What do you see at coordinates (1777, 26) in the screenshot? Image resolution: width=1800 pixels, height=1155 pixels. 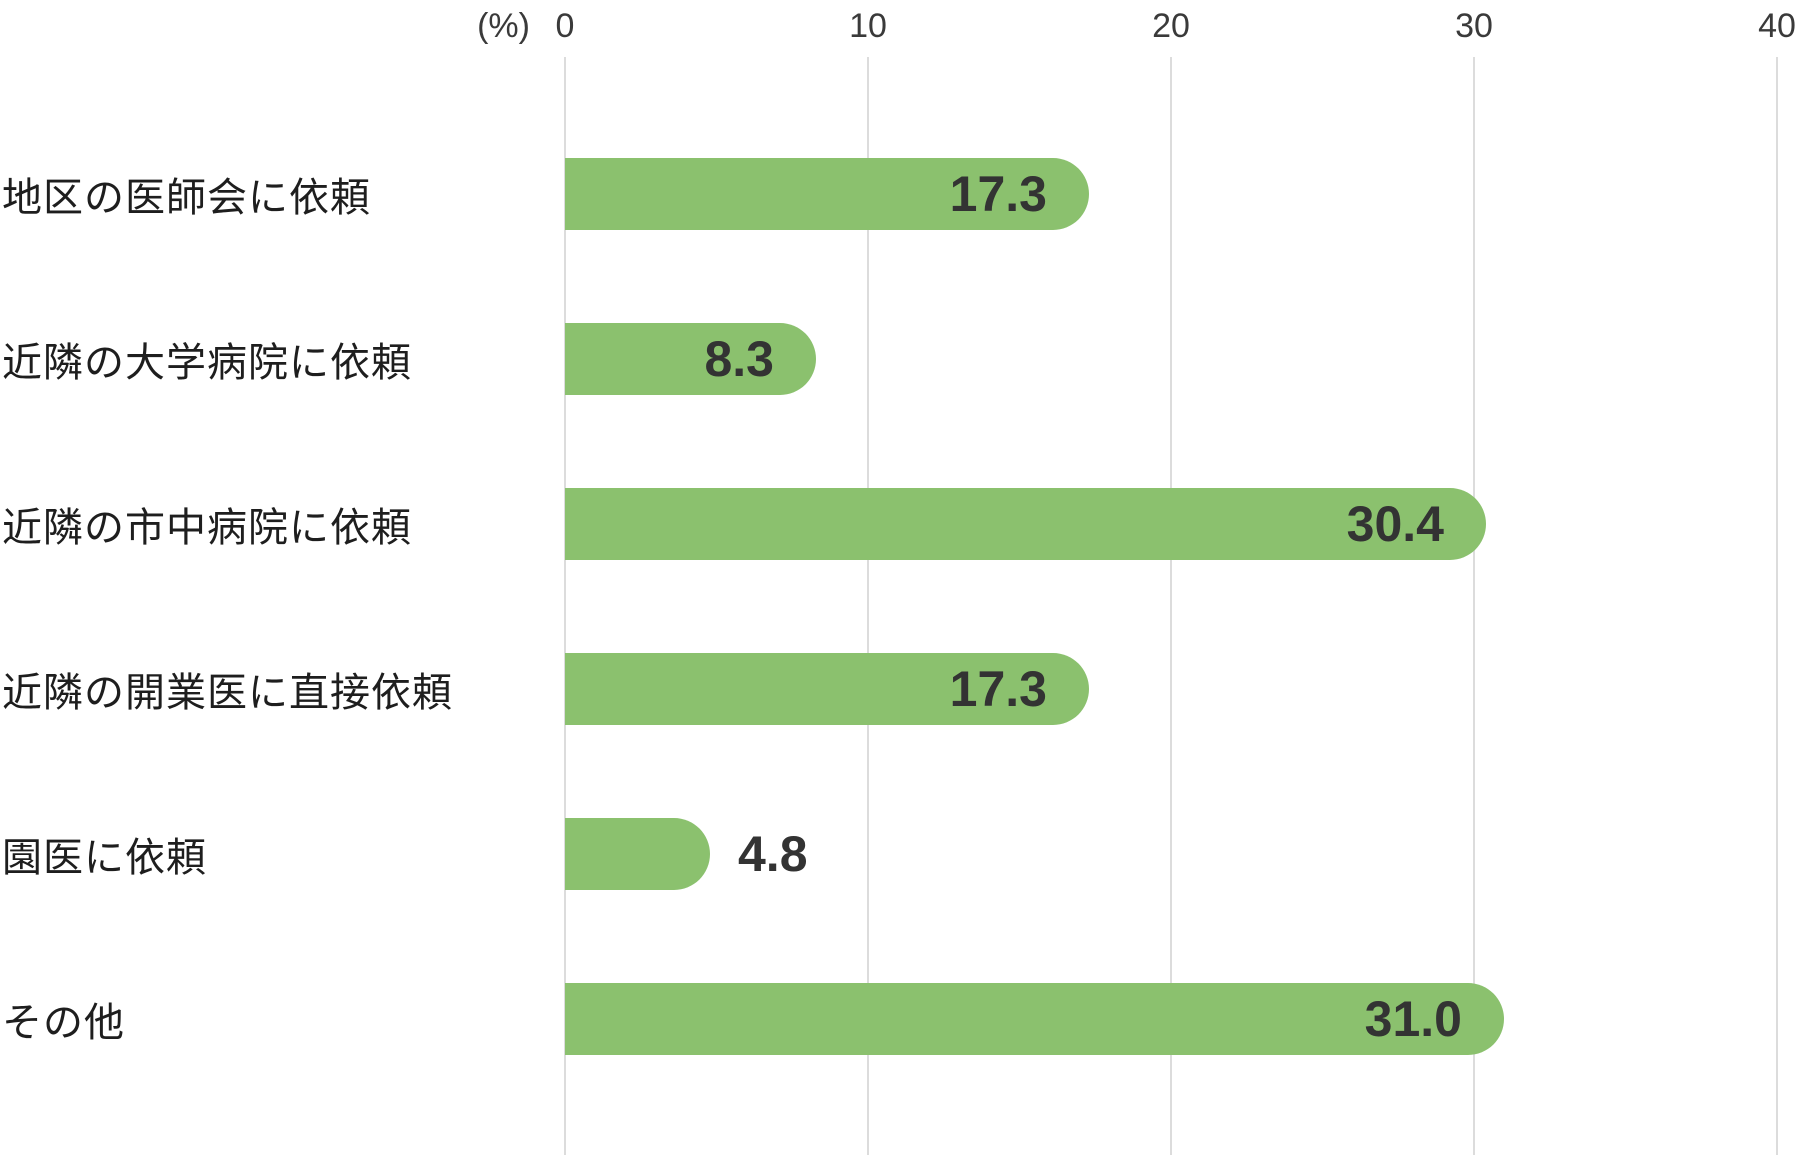 I see `x-tick-label: 40` at bounding box center [1777, 26].